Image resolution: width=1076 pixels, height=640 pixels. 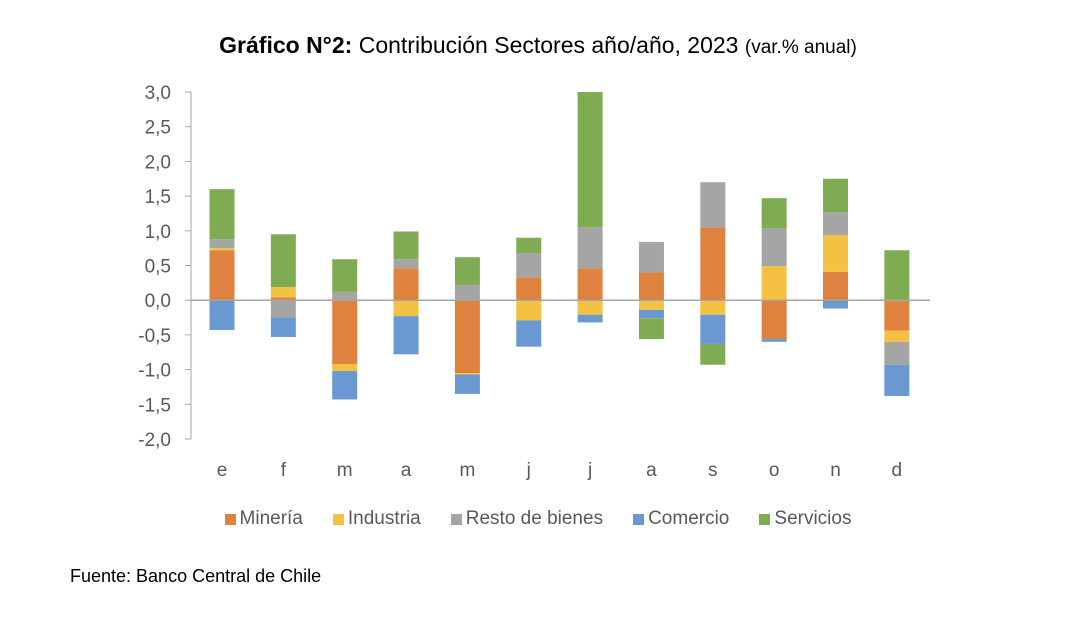 I want to click on y-tick-label: 1,5, so click(x=158, y=197).